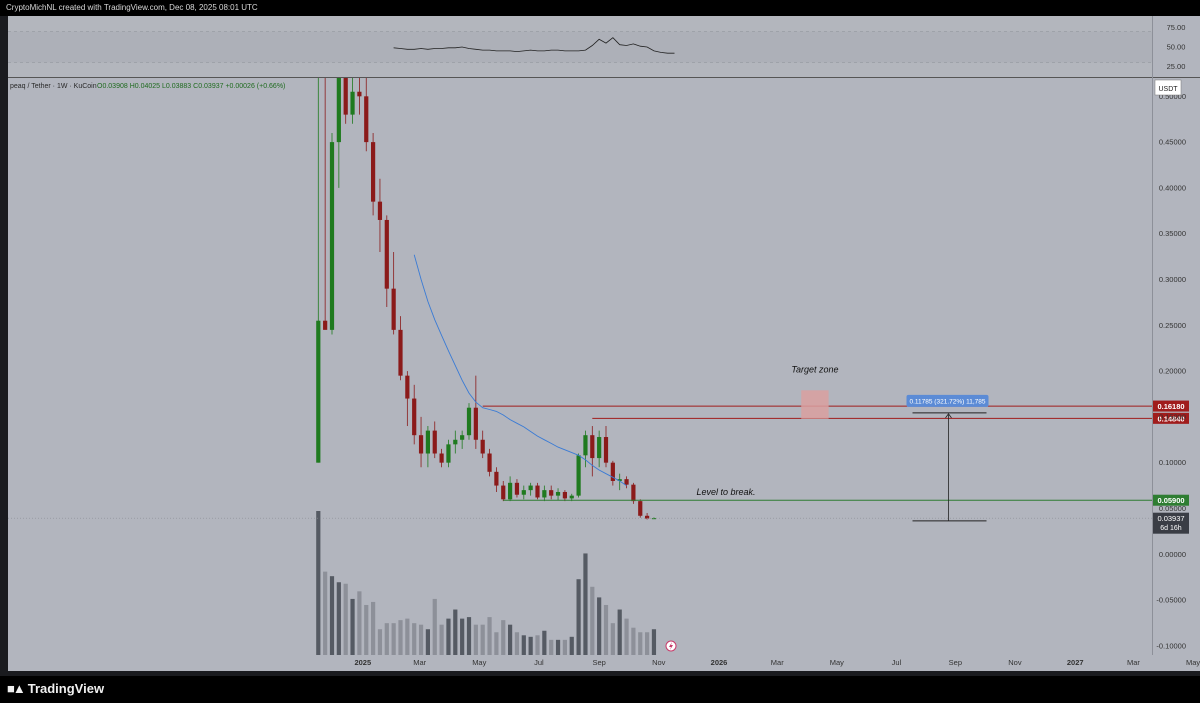 The width and height of the screenshot is (1200, 703). I want to click on time-tick-label: 2027, so click(1075, 662).